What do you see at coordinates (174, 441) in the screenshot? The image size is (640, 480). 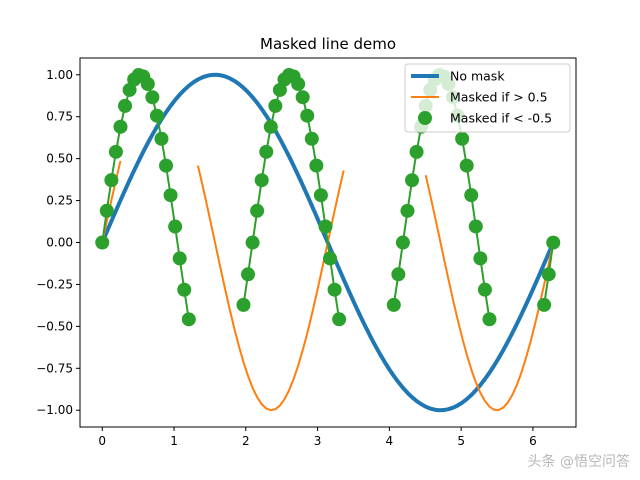 I see `x-tick-label: 1` at bounding box center [174, 441].